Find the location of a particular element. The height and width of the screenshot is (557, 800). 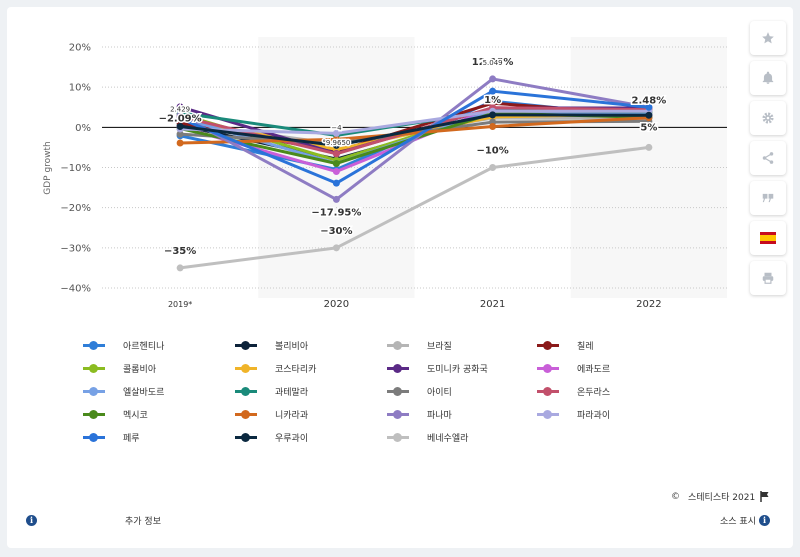

legend-item: 에콰도르 is located at coordinates (573, 368).